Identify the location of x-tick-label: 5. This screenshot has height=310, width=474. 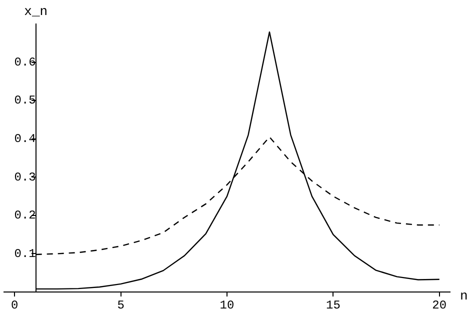
(120, 304).